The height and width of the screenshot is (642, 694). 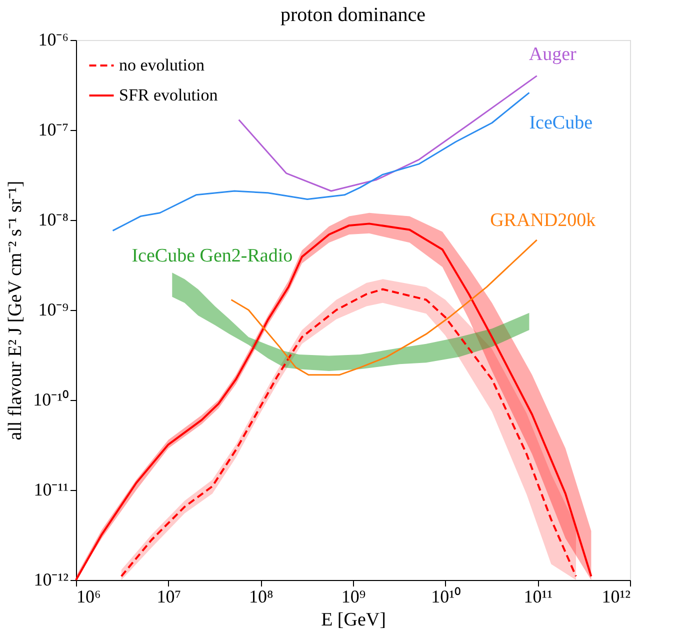 What do you see at coordinates (353, 596) in the screenshot?
I see `x-tick-label: 10⁹` at bounding box center [353, 596].